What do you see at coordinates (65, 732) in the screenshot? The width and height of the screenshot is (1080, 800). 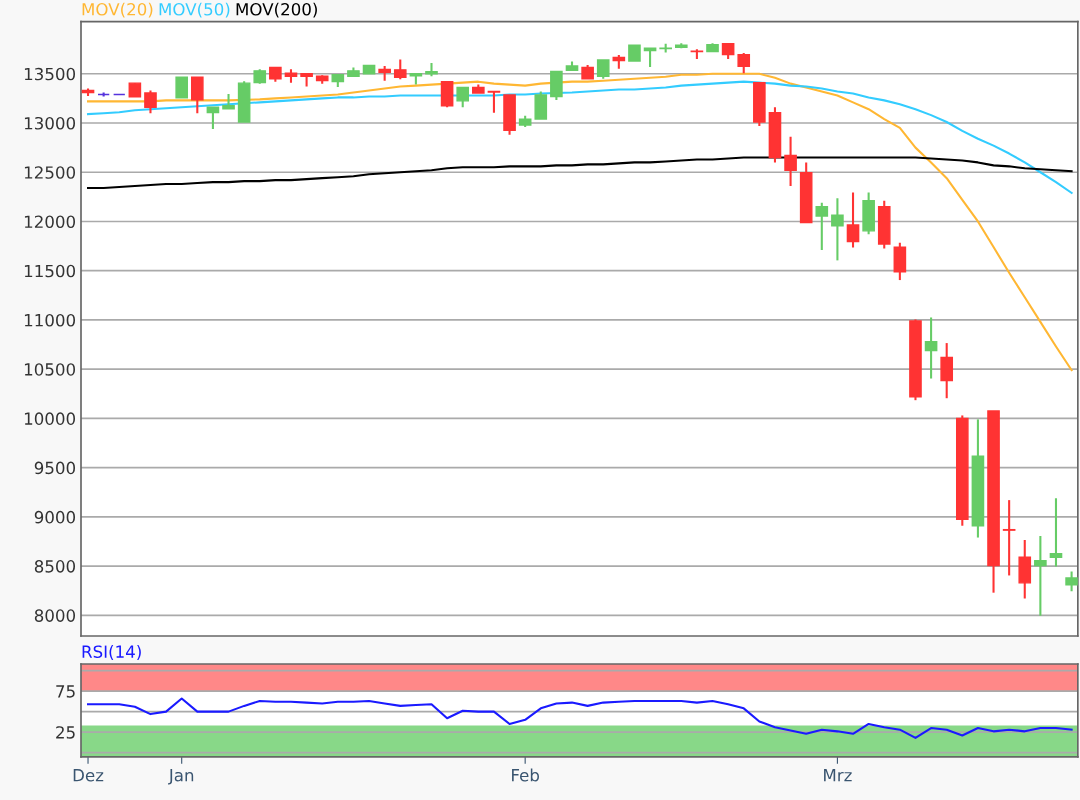 I see `y-tick-label: 25` at bounding box center [65, 732].